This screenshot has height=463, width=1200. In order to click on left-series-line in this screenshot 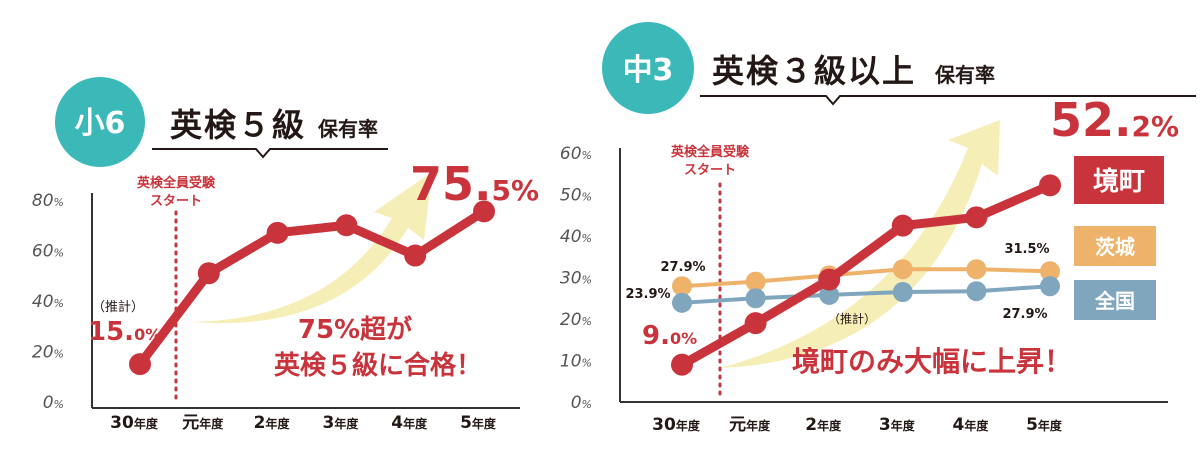, I will do `click(312, 287)`.